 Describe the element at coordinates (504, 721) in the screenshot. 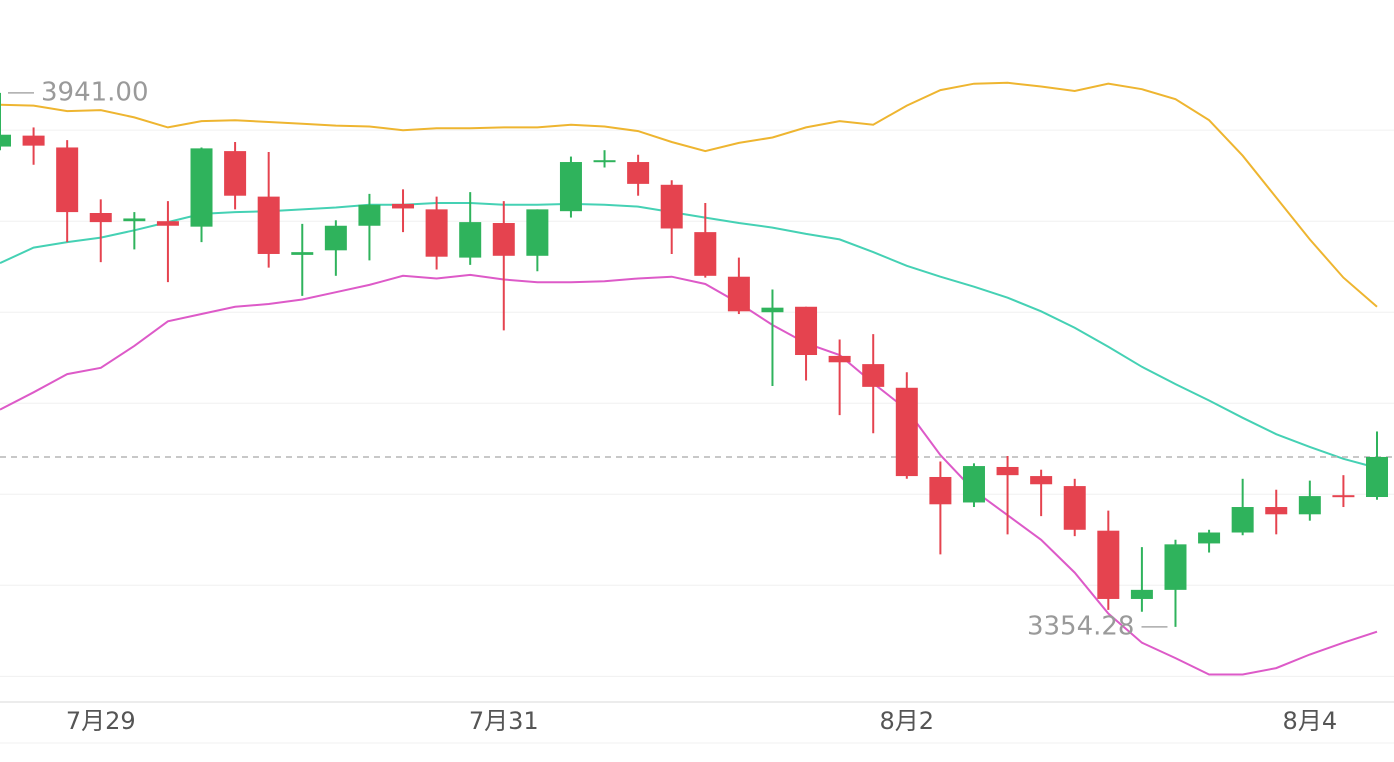

I see `x-tick-label: 7月31` at that location.